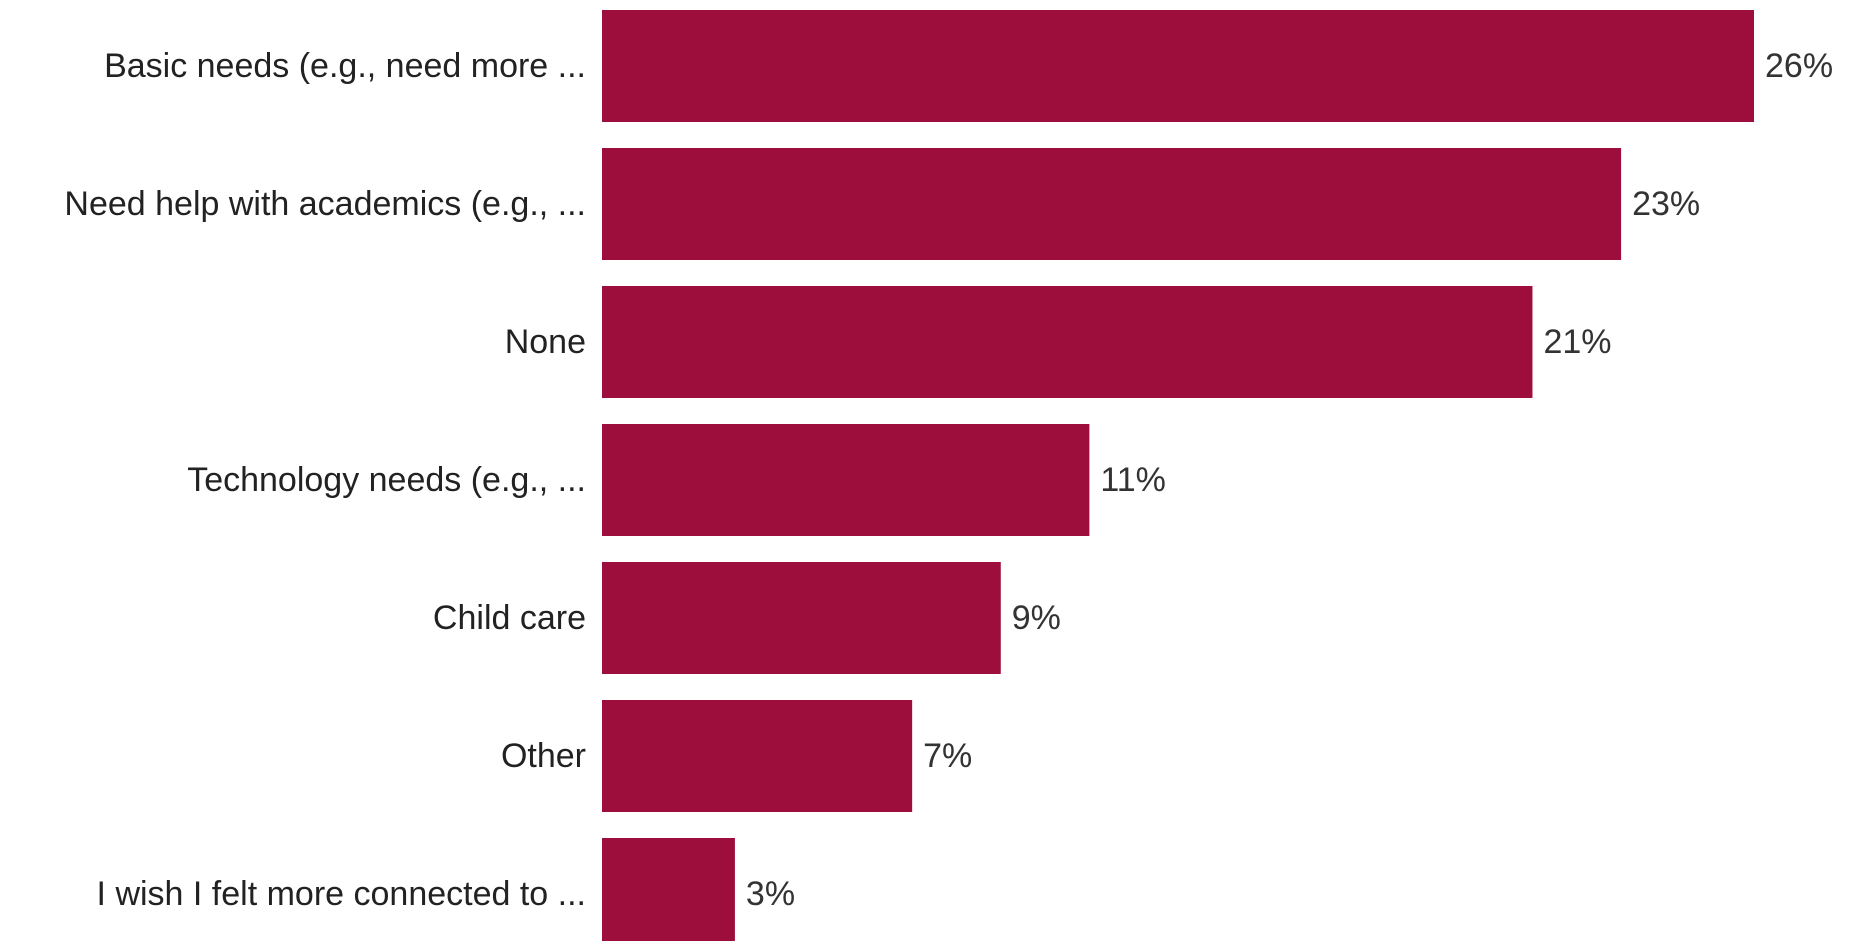 This screenshot has height=941, width=1852. What do you see at coordinates (509, 618) in the screenshot?
I see `category-label-4: Child care` at bounding box center [509, 618].